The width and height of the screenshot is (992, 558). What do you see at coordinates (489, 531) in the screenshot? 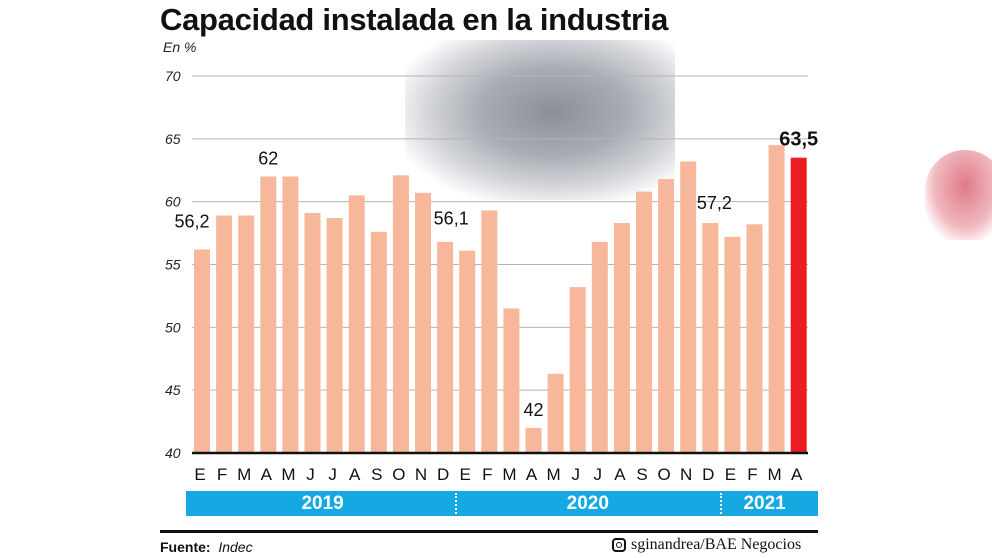
I see `footer-divider` at bounding box center [489, 531].